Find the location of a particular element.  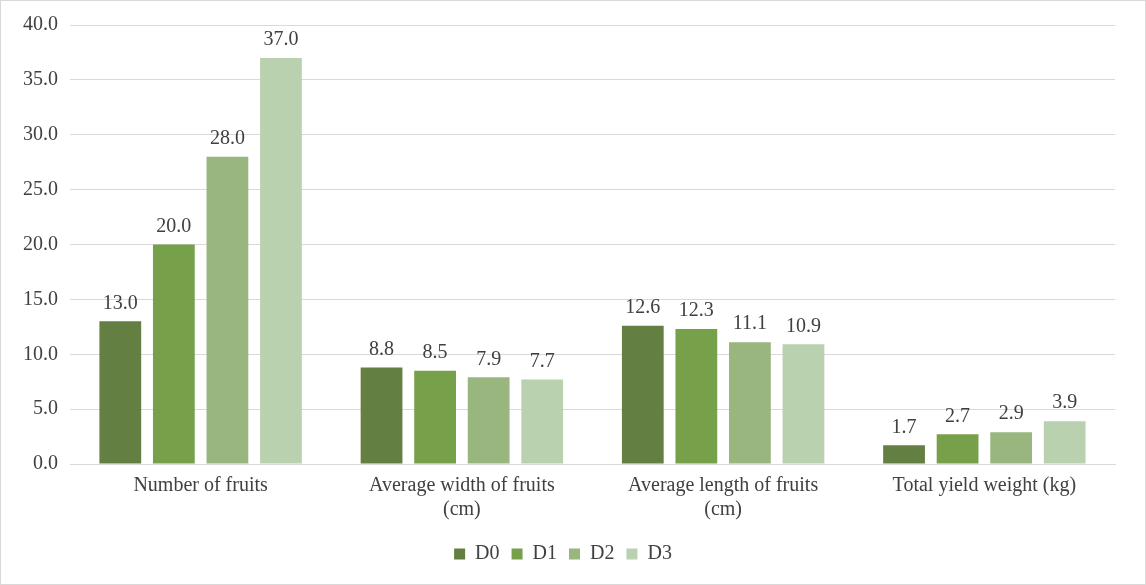

y-tick-label: 20.0 is located at coordinates (40, 242).